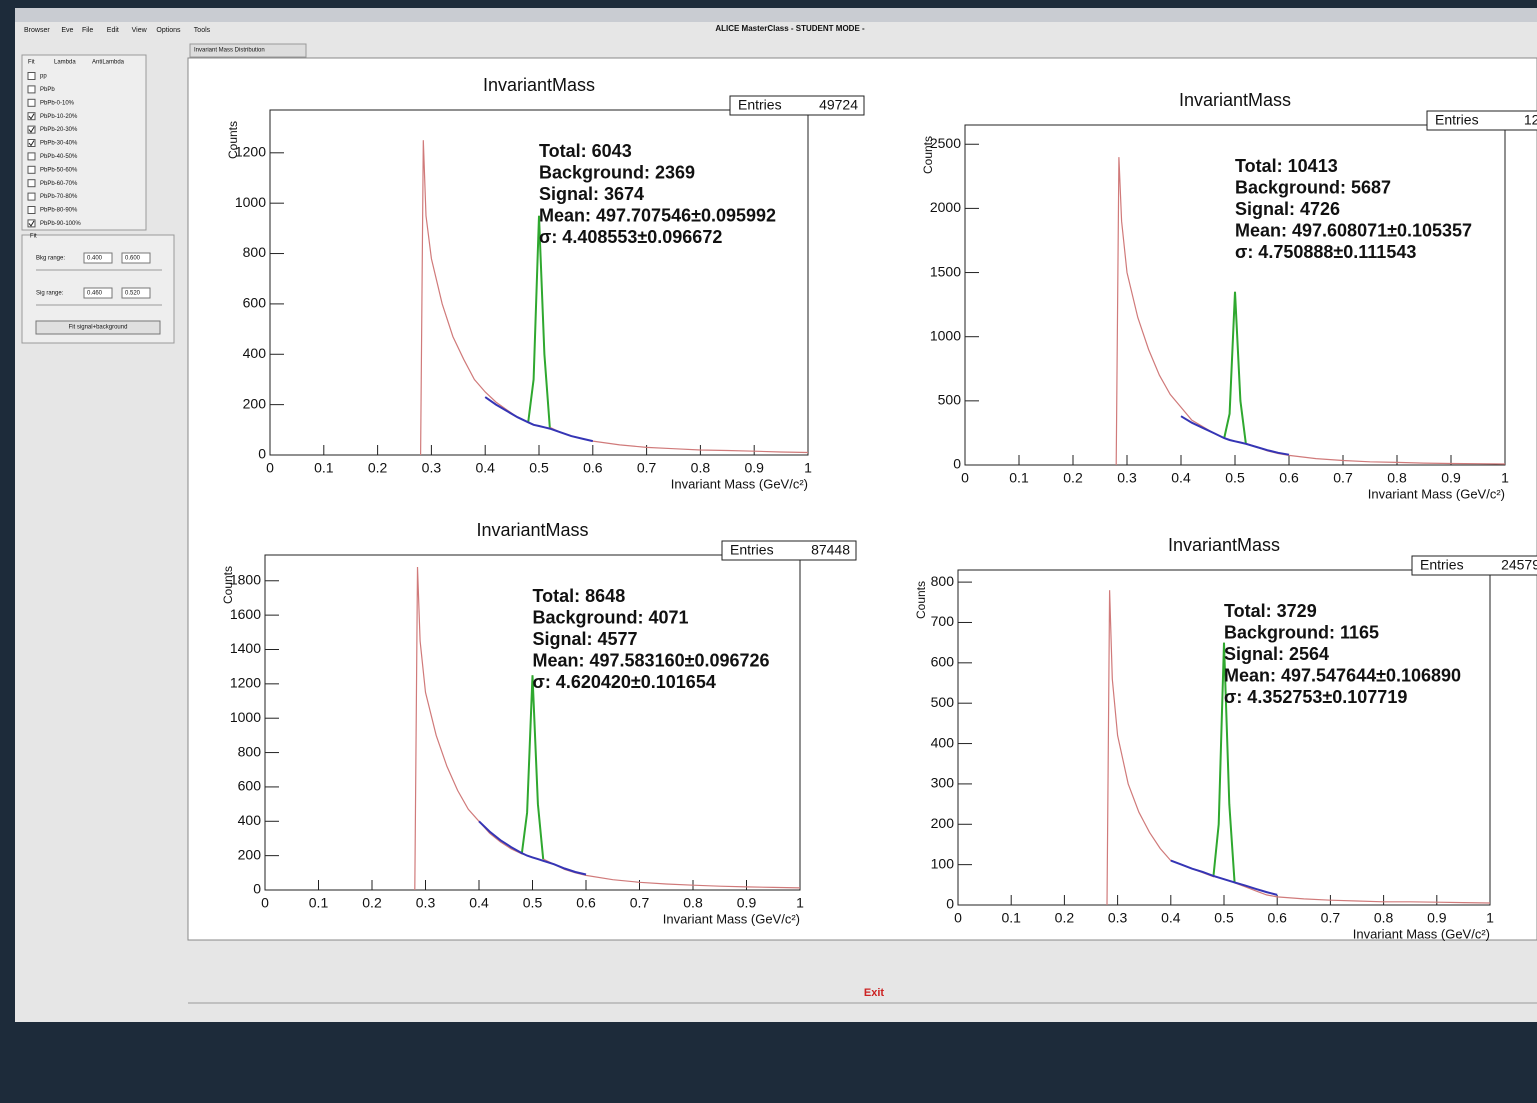  Describe the element at coordinates (98, 327) in the screenshot. I see `fit-button` at that location.